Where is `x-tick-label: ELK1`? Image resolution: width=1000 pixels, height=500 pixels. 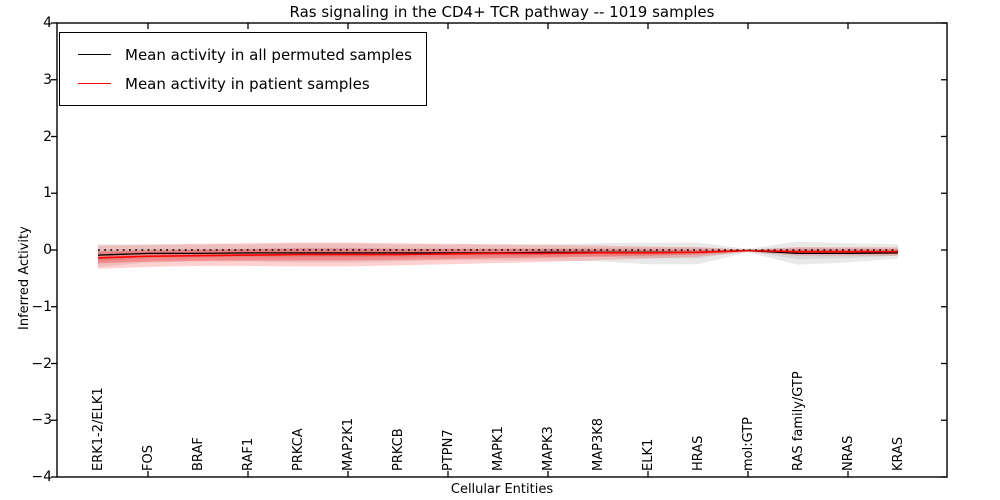 x-tick-label: ELK1 is located at coordinates (648, 454).